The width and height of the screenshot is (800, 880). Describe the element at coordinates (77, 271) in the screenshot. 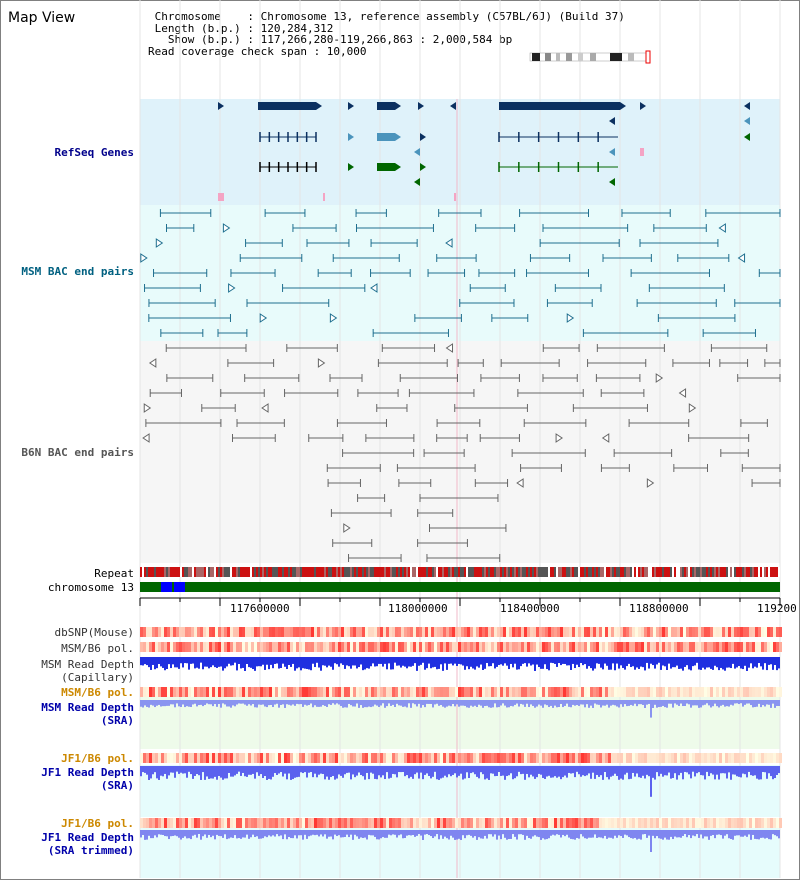

I see `track-label-msm-bac: MSM BAC end pairs` at that location.